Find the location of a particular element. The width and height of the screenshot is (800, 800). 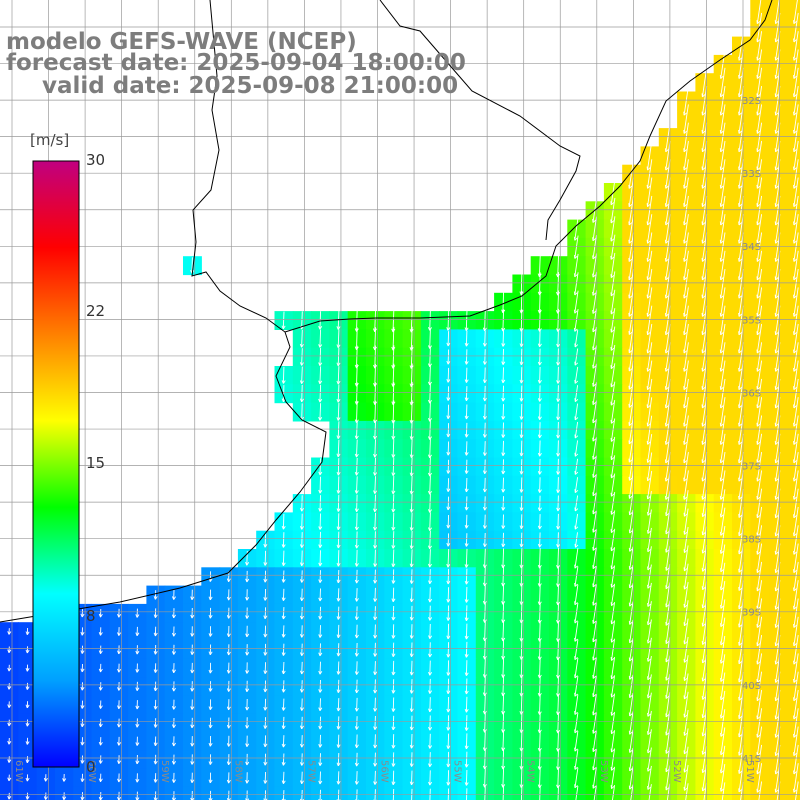

lat-label: 40S is located at coordinates (751, 686).